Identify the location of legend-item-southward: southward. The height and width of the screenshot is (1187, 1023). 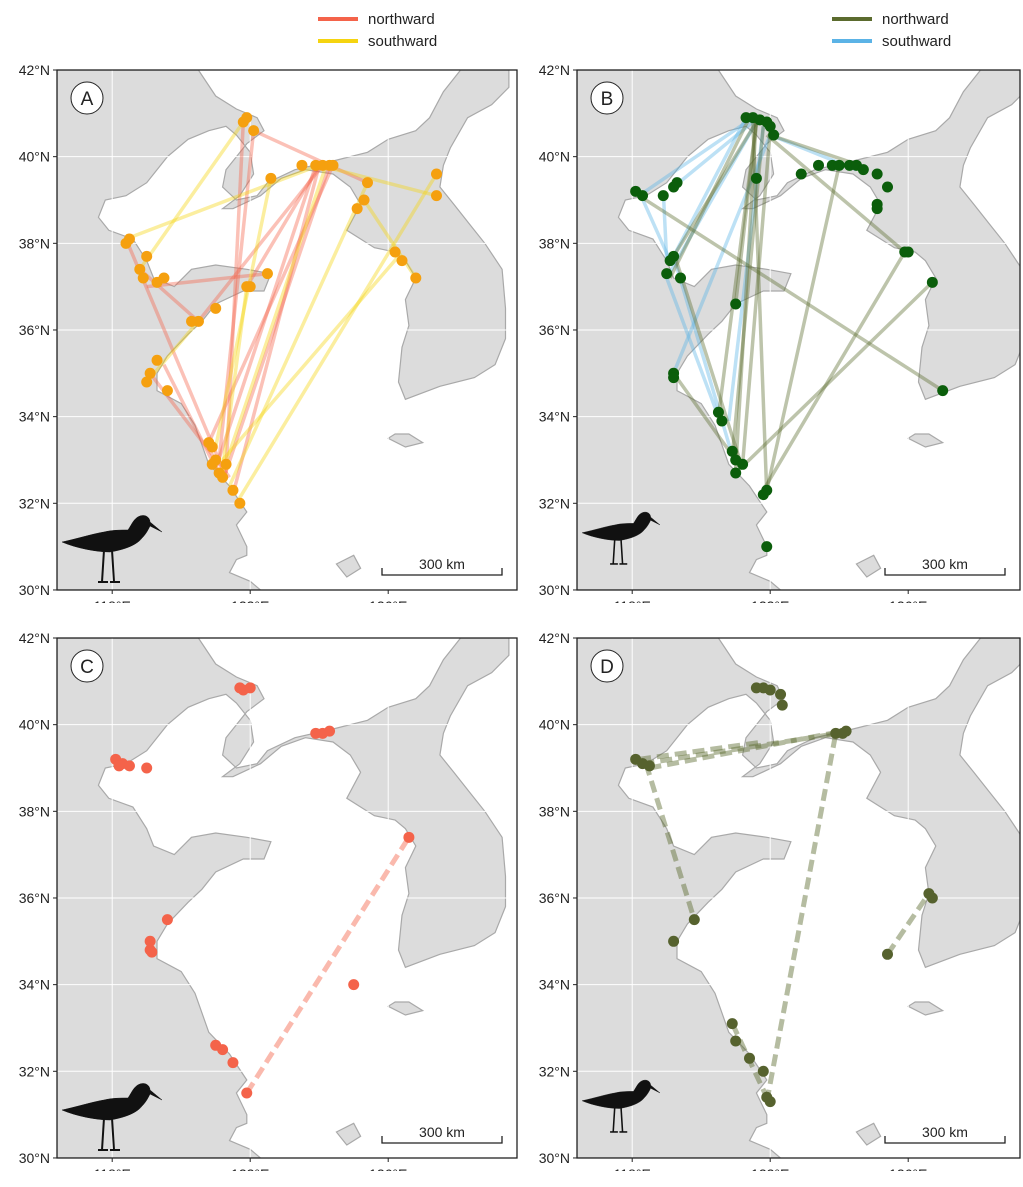
(377, 41).